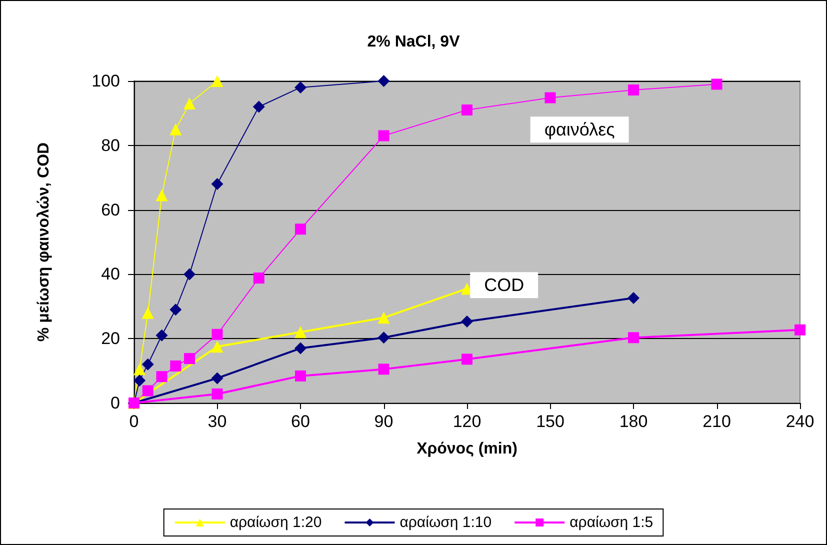 The height and width of the screenshot is (545, 827). I want to click on x-tick-label: 180, so click(633, 421).